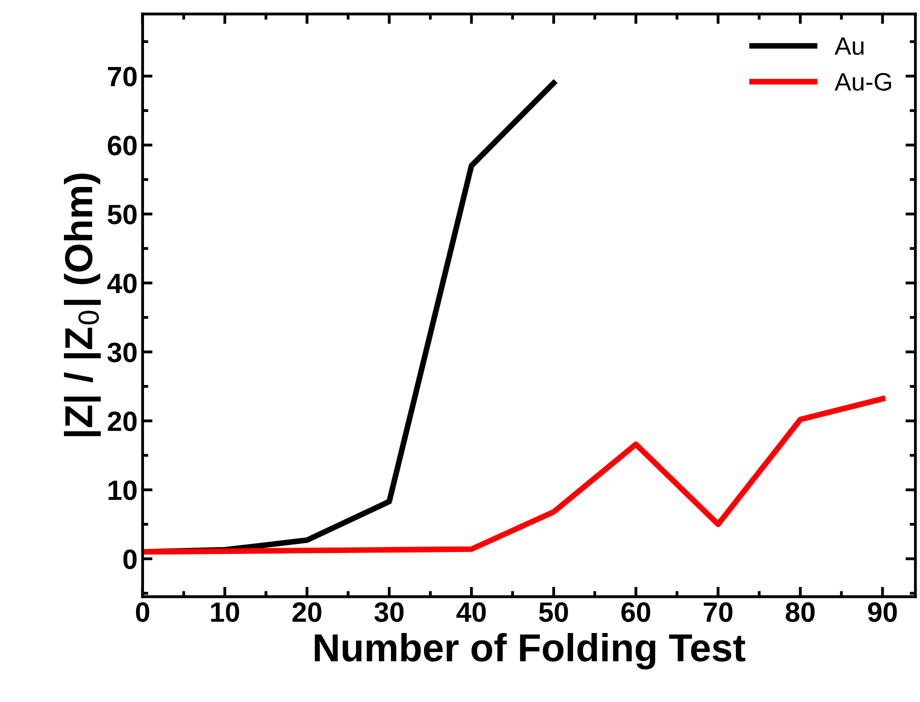 The height and width of the screenshot is (702, 920). Describe the element at coordinates (718, 612) in the screenshot. I see `x-tick-label: 70` at that location.